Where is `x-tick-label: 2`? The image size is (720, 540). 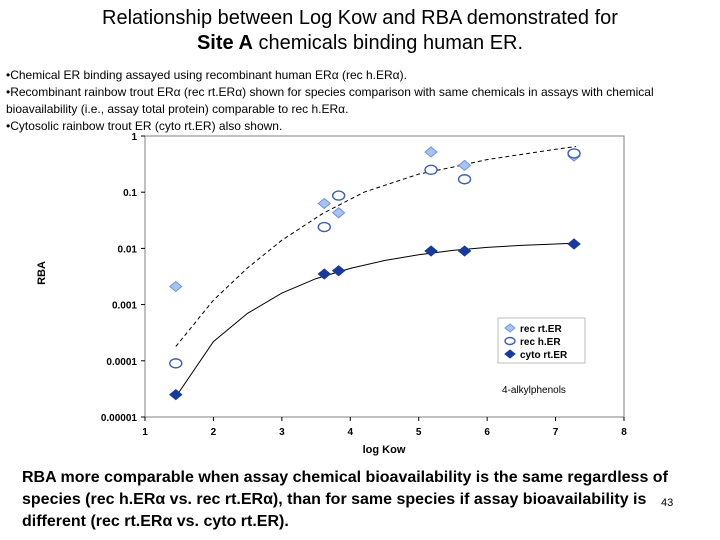 x-tick-label: 2 is located at coordinates (214, 432).